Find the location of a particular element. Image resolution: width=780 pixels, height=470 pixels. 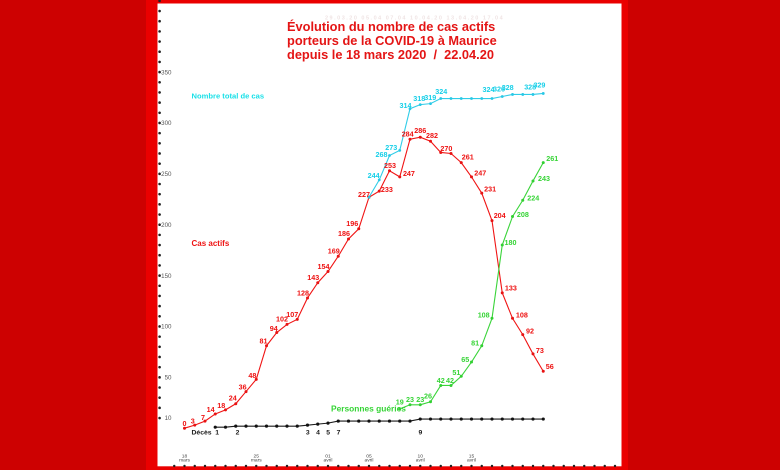

svg-text: 329 is located at coordinates (539, 85).